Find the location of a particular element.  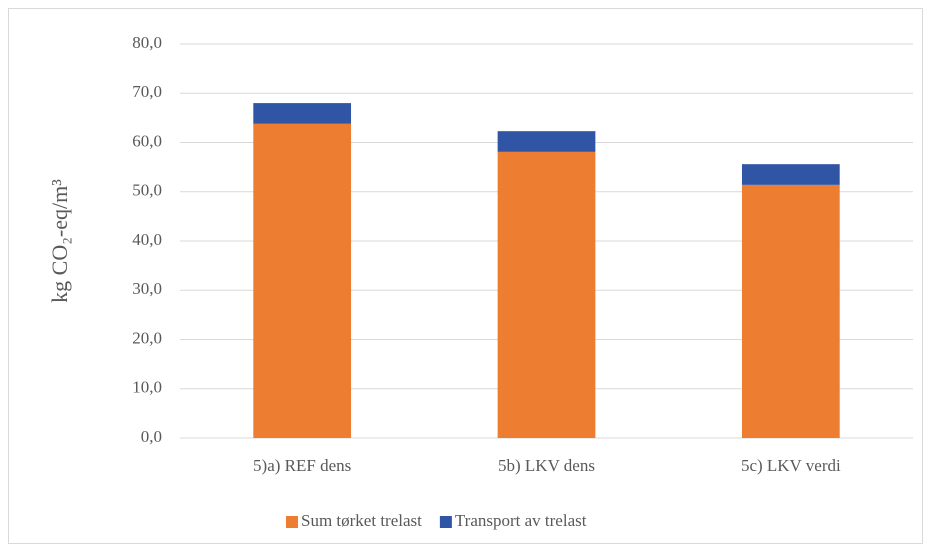

y-axis-label: kg CO₂-eq/m³ is located at coordinates (59, 241).